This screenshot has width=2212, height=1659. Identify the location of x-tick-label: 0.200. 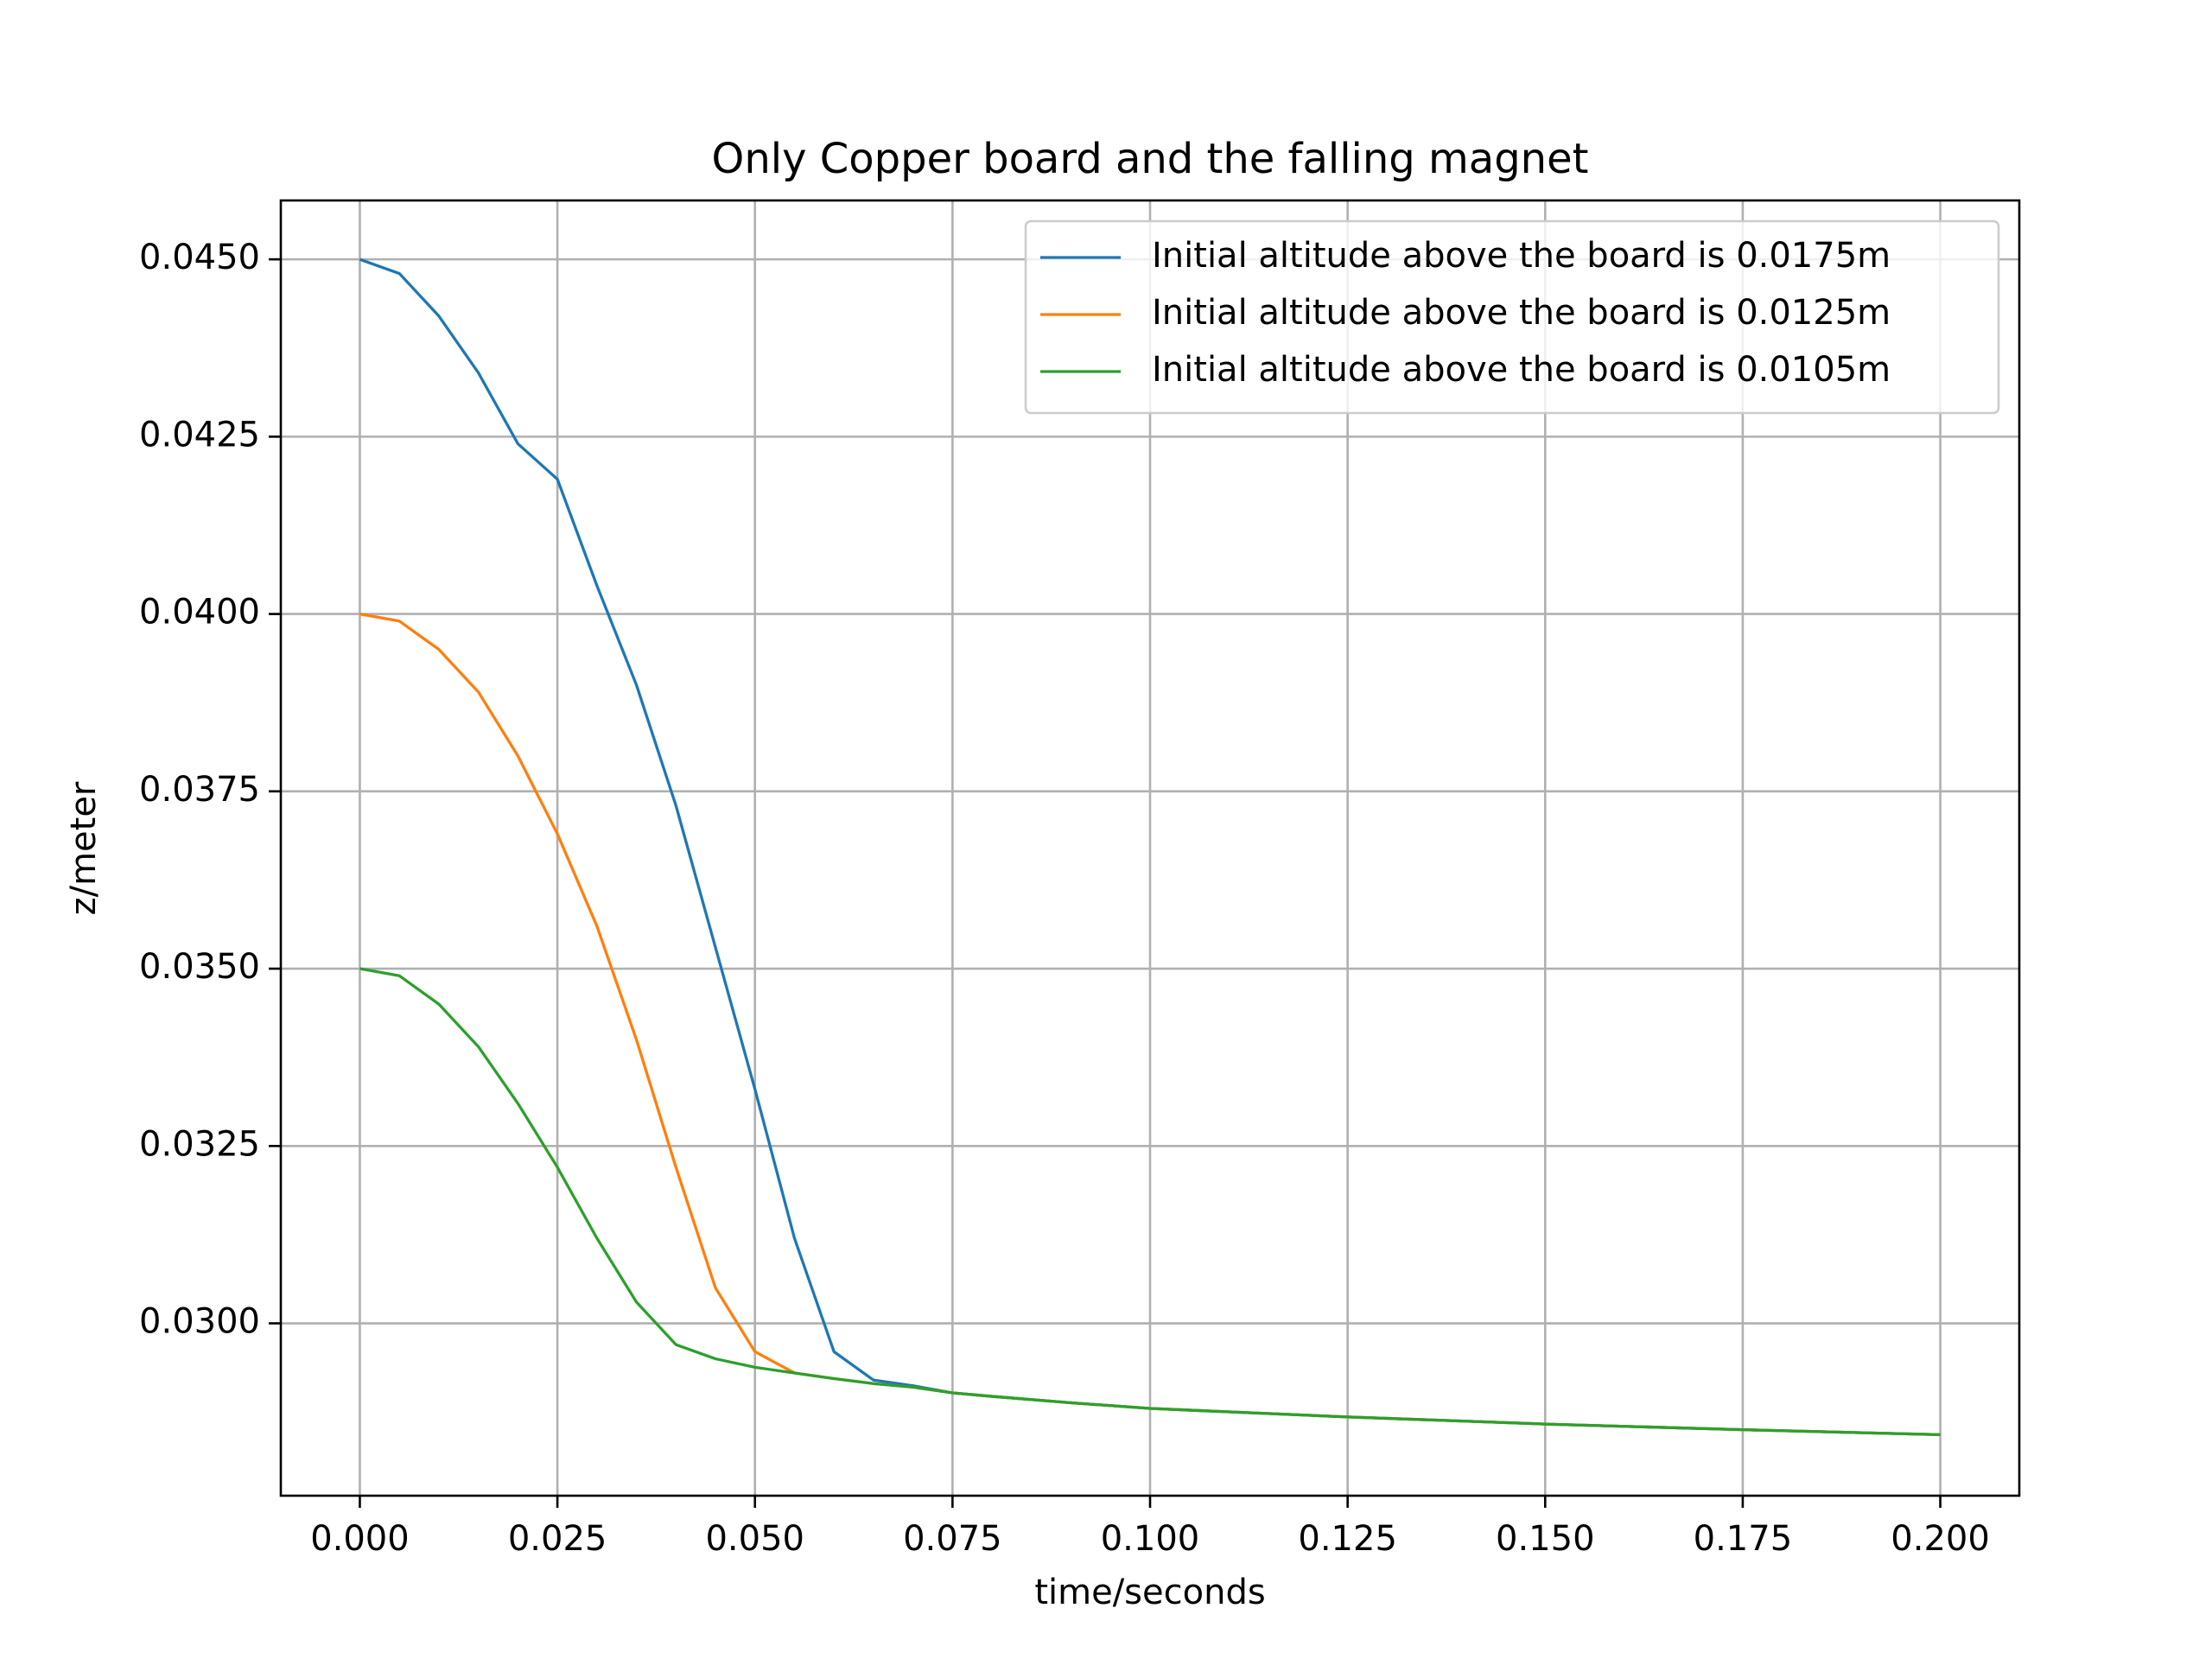
(1940, 1539).